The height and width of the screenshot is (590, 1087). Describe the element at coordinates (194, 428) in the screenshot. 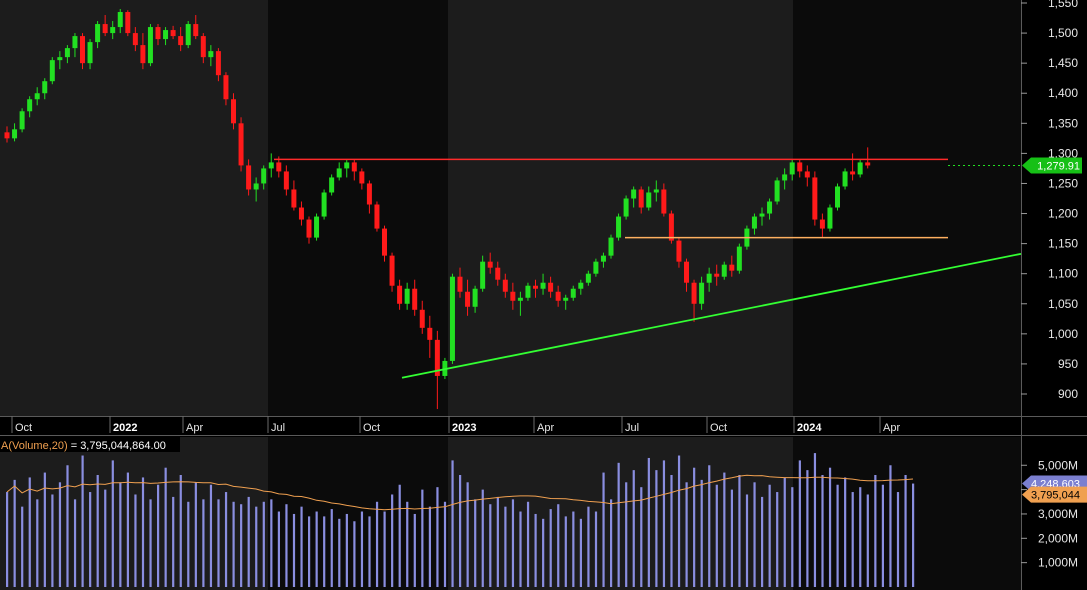

I see `x-tick-label: Apr` at that location.